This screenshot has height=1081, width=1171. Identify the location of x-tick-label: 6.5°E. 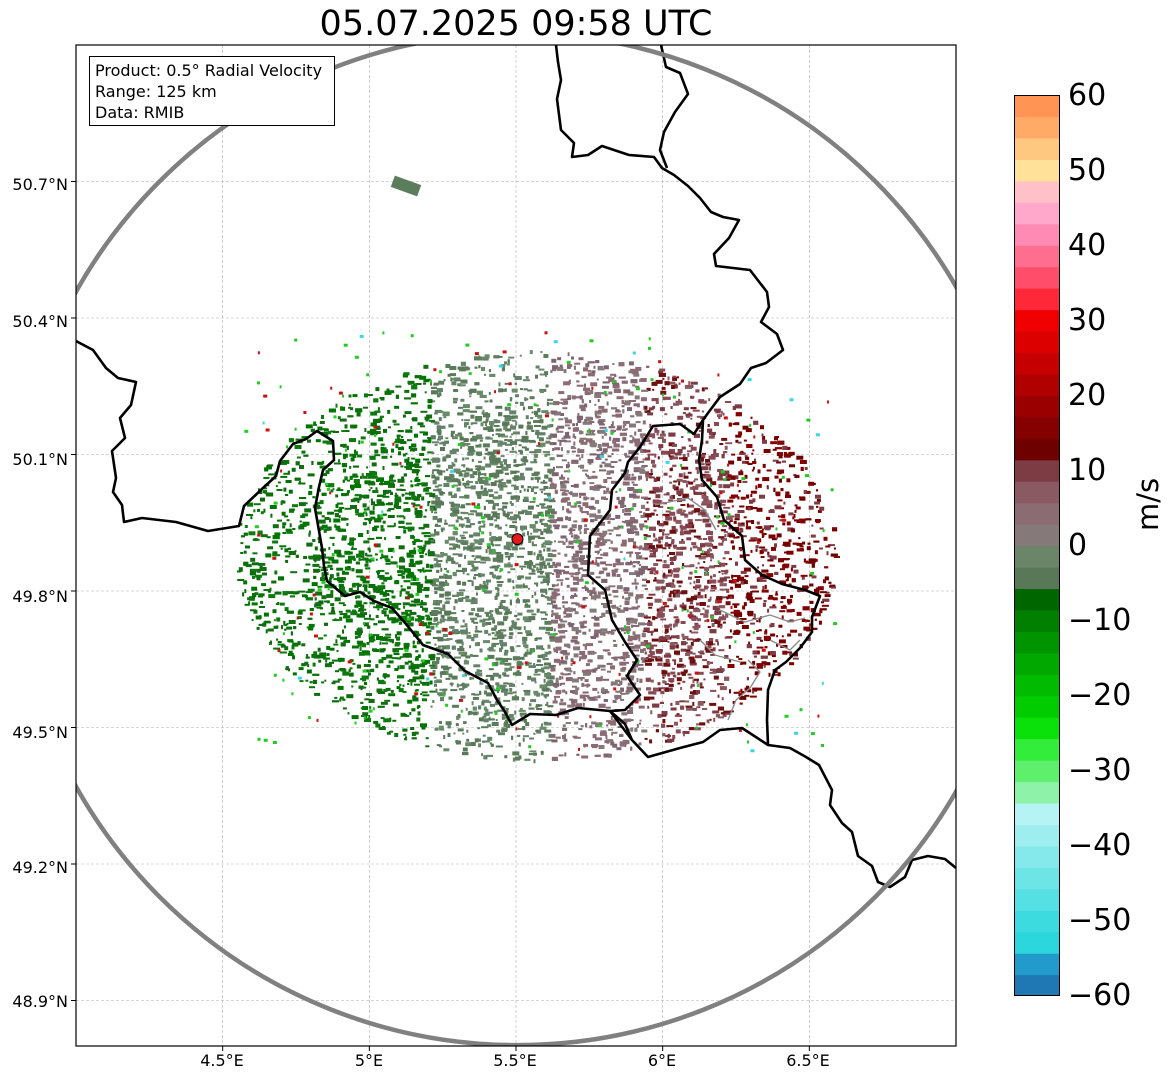
(808, 1060).